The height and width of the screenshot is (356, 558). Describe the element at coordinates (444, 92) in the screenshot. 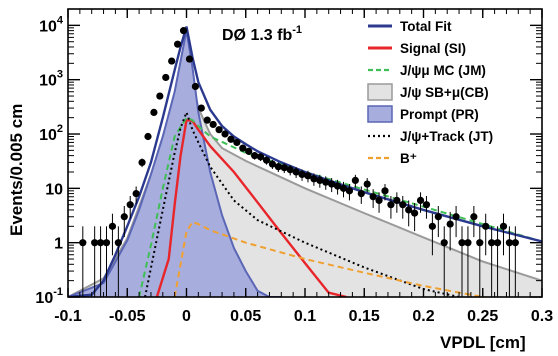

I see `legend-label-cb: J/ψ SB+μ(CB)` at that location.